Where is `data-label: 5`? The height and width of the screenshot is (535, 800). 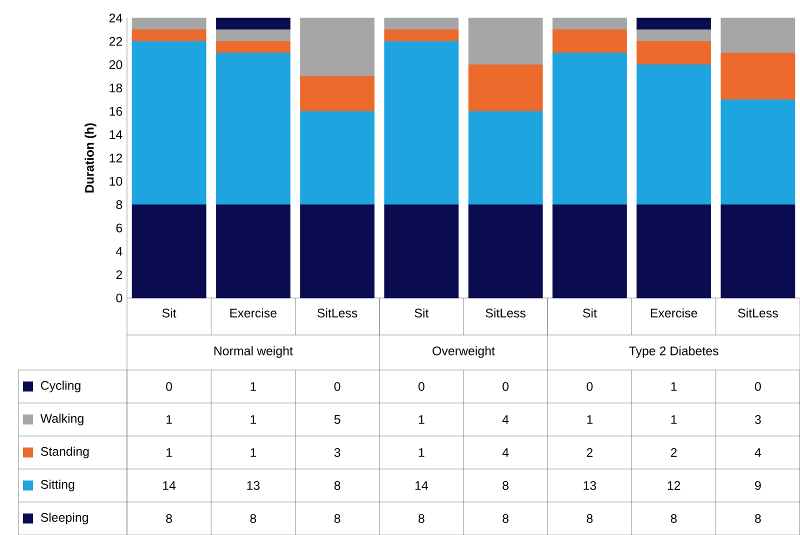
data-label: 5 is located at coordinates (337, 419).